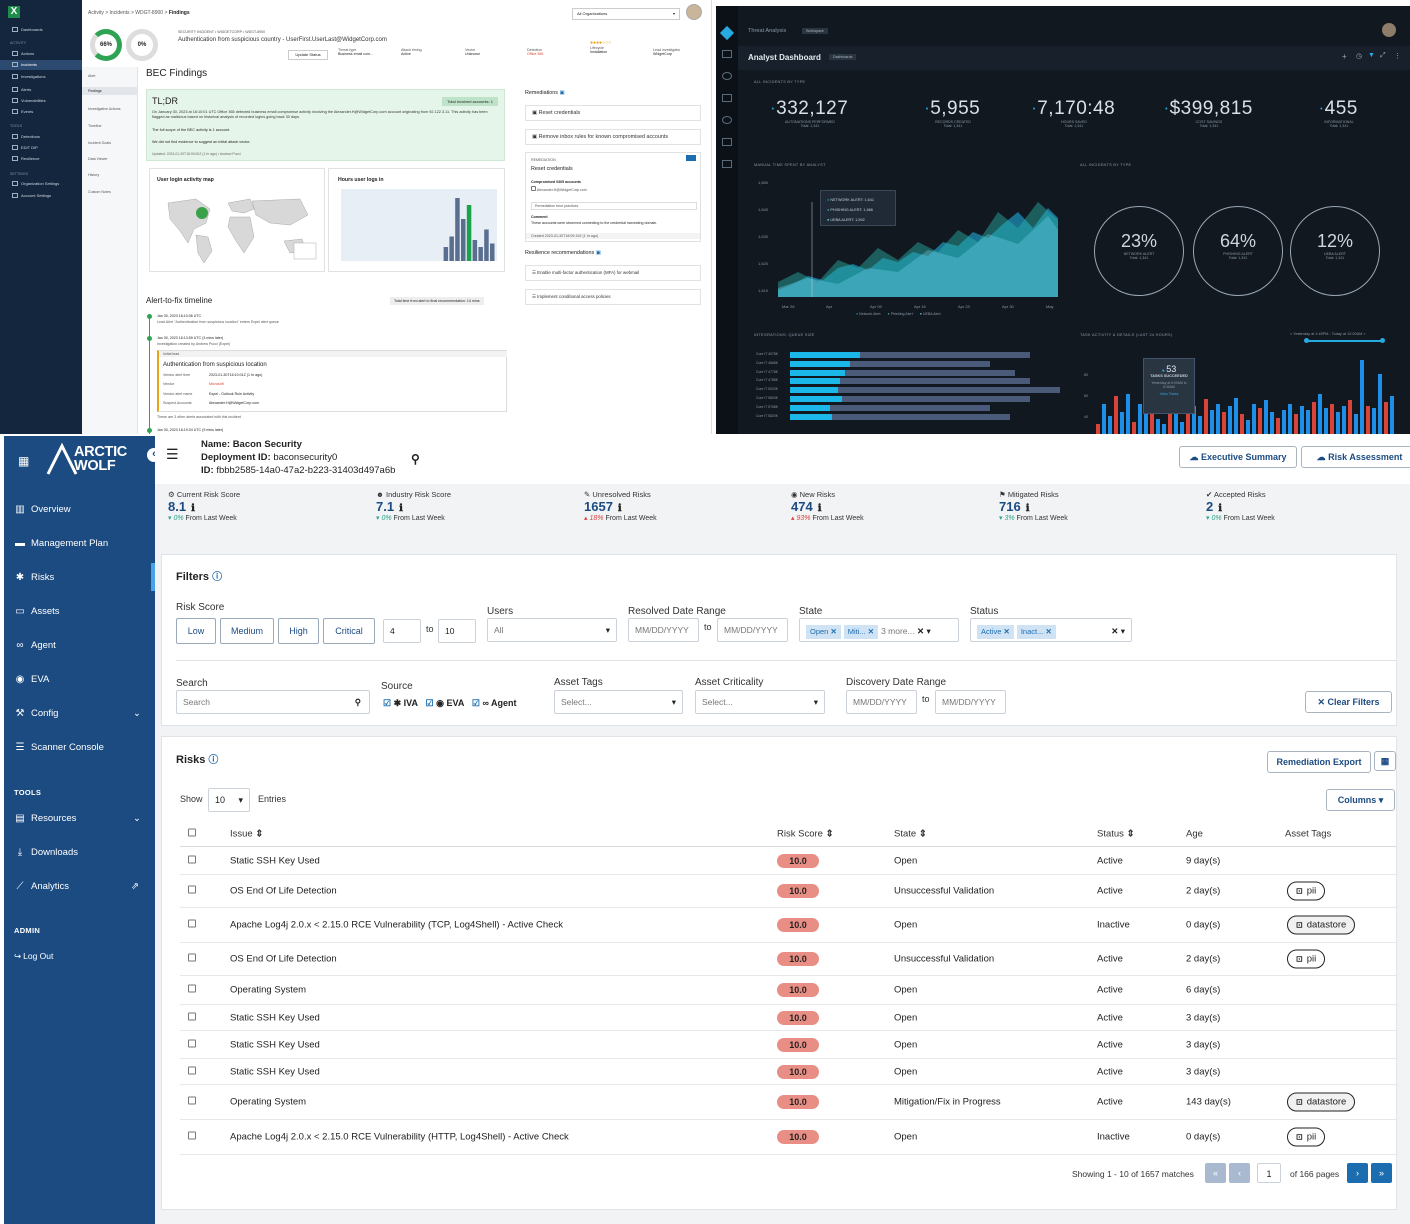 The image size is (1410, 1224). Describe the element at coordinates (1383, 55) in the screenshot. I see `expand-icon: ⤢` at that location.